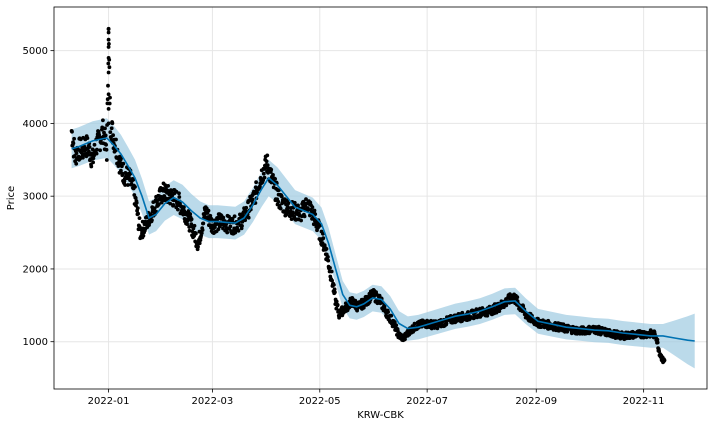 This screenshot has height=424, width=712. What do you see at coordinates (536, 401) in the screenshot?
I see `x-tick-label: 2022-09` at bounding box center [536, 401].